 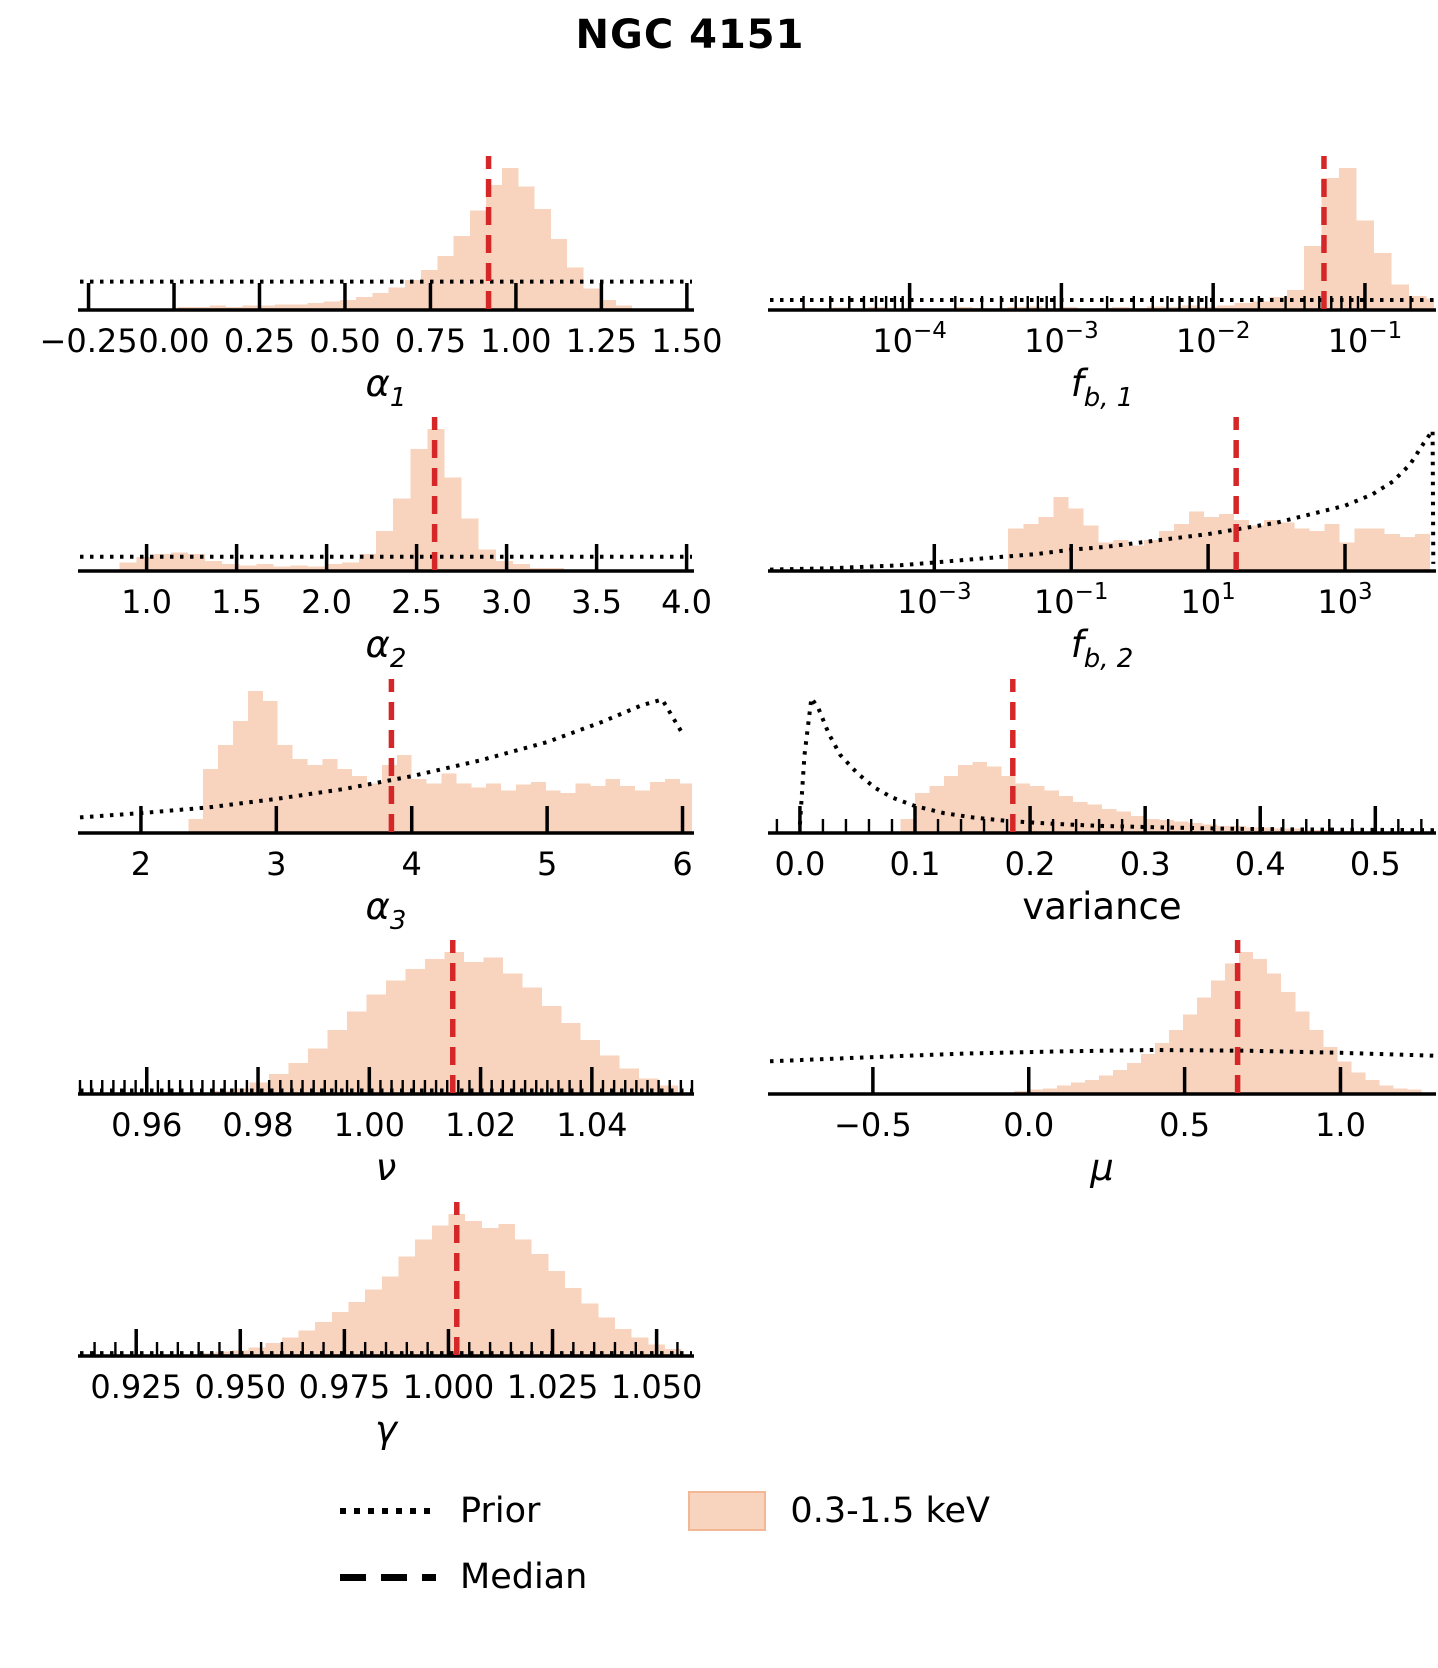 I want to click on tick-label: 2.0, so click(x=326, y=602).